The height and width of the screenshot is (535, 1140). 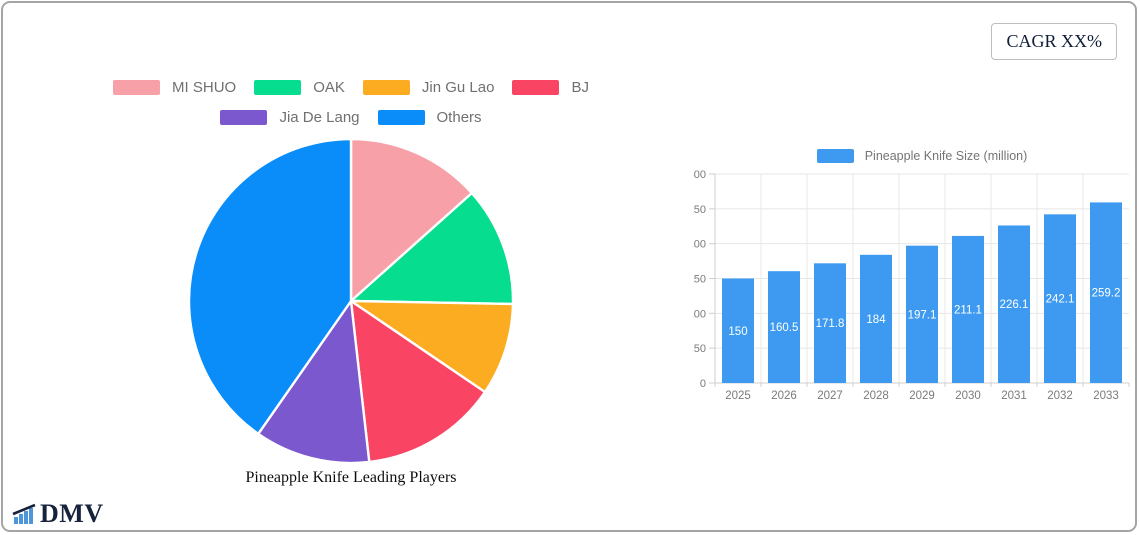 What do you see at coordinates (922, 396) in the screenshot?
I see `x-axis-label-2029: 2029` at bounding box center [922, 396].